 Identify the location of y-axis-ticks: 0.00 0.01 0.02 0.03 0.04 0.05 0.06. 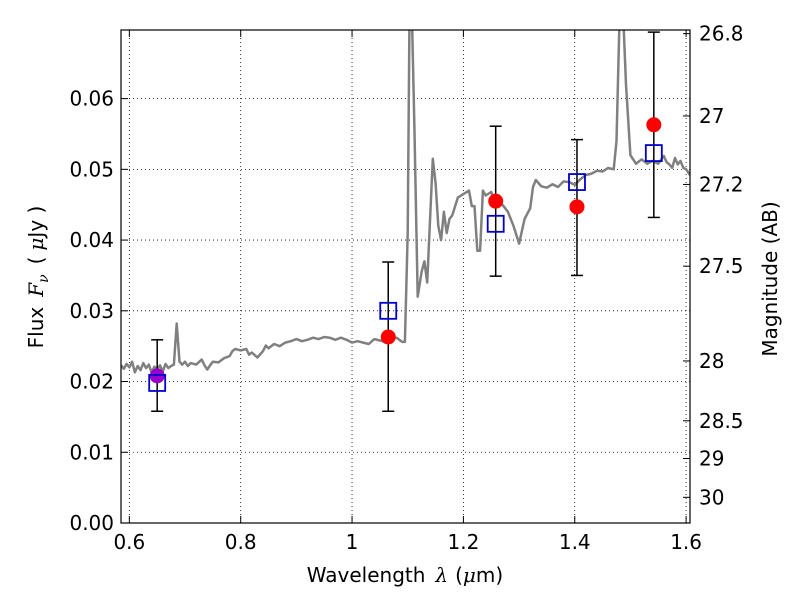
(98, 311).